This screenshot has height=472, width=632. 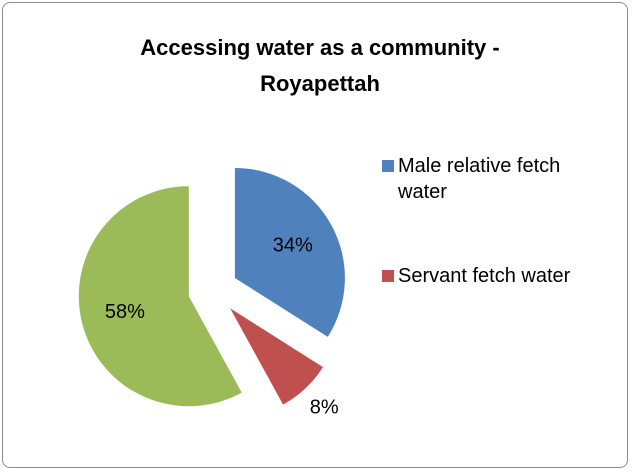 I want to click on legend-label: Servant fetch water, so click(x=484, y=276).